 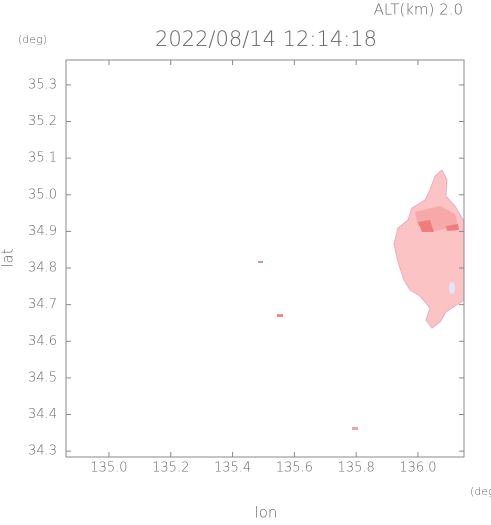 What do you see at coordinates (32, 39) in the screenshot?
I see `y-unit: (deg)` at bounding box center [32, 39].